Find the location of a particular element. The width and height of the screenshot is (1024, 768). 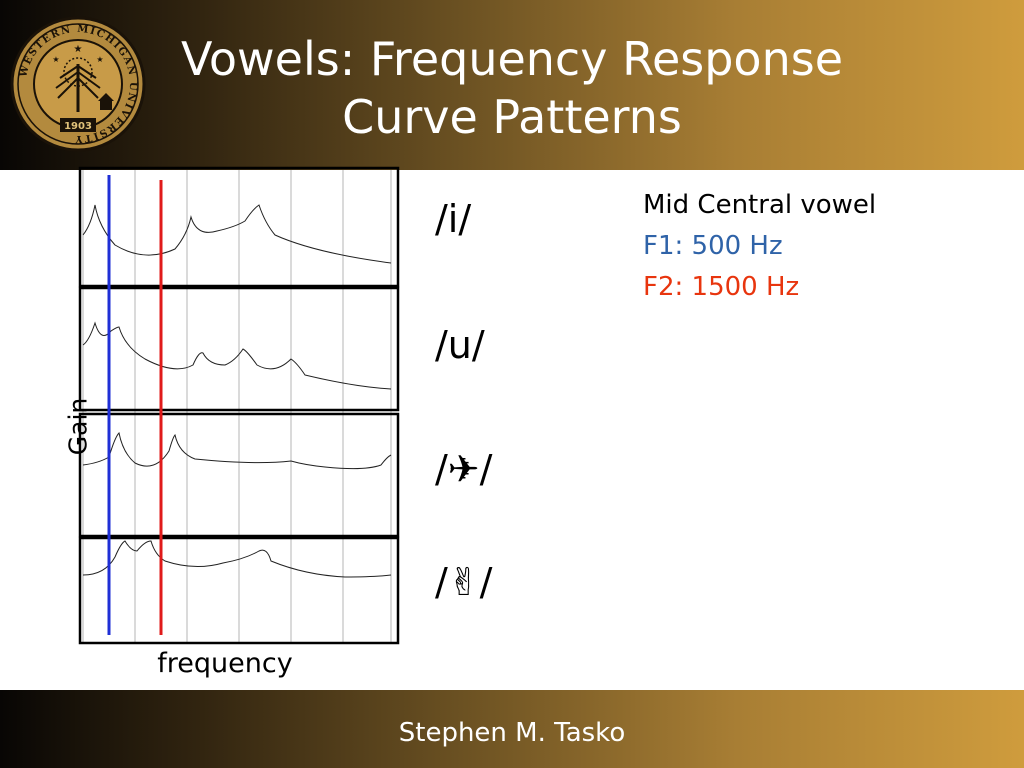

footer-author: Stephen M. Tasko is located at coordinates (512, 733).